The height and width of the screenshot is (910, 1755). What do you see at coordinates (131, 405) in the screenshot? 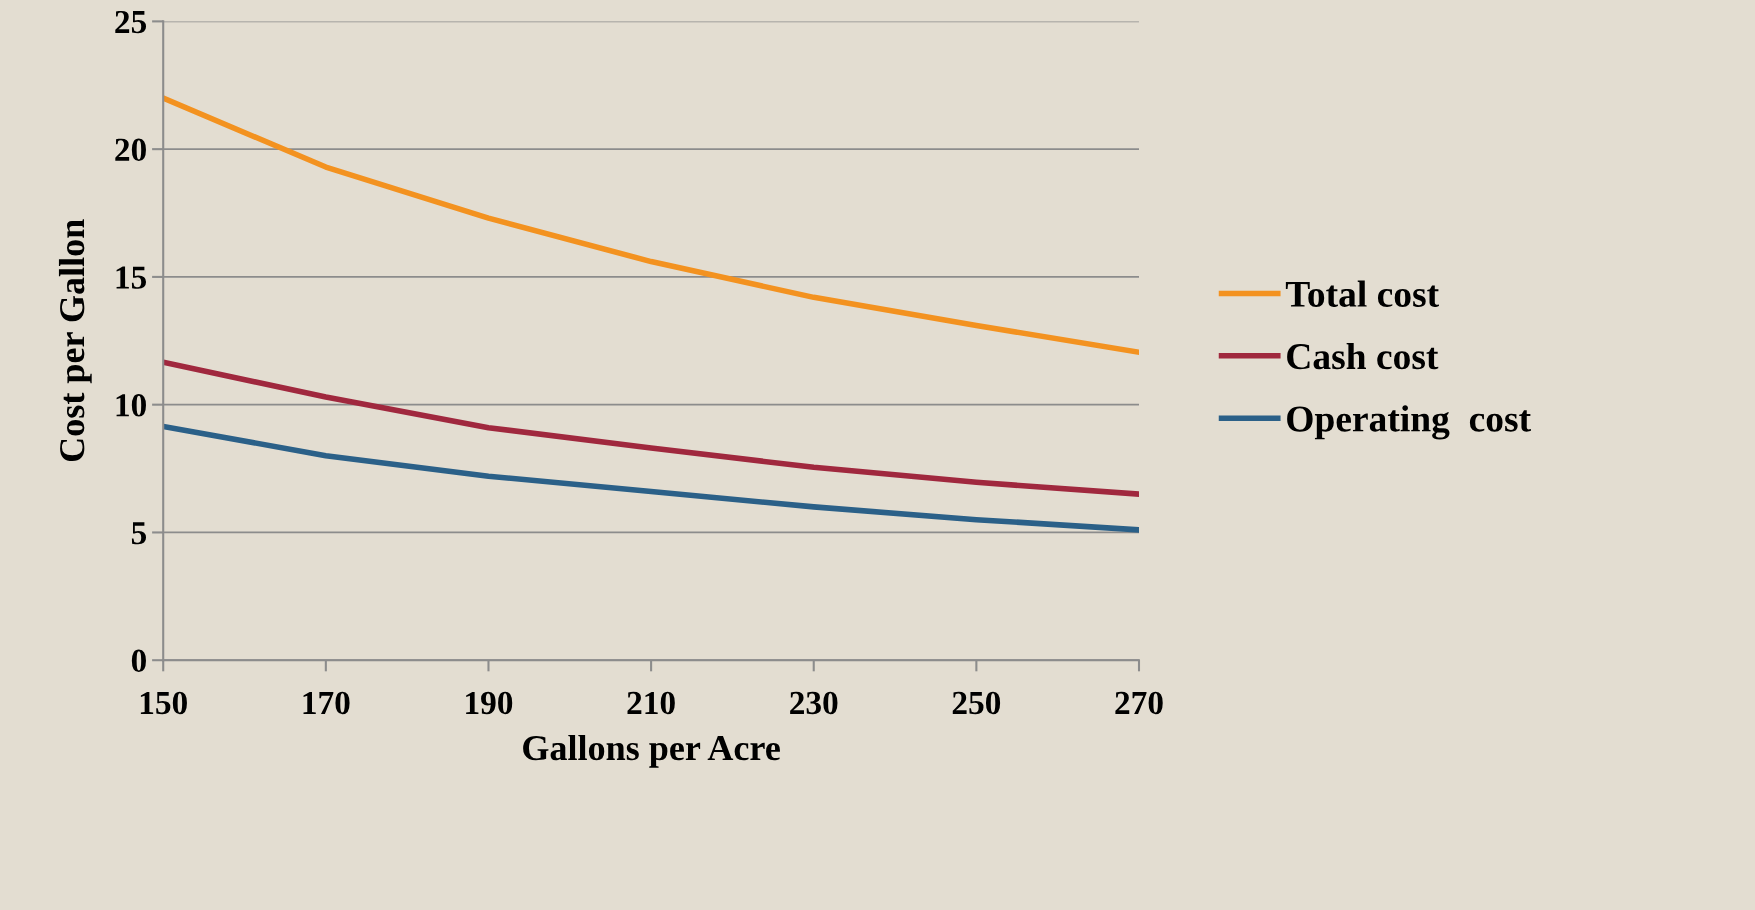
I see `y-tick-label: 10` at bounding box center [131, 405].